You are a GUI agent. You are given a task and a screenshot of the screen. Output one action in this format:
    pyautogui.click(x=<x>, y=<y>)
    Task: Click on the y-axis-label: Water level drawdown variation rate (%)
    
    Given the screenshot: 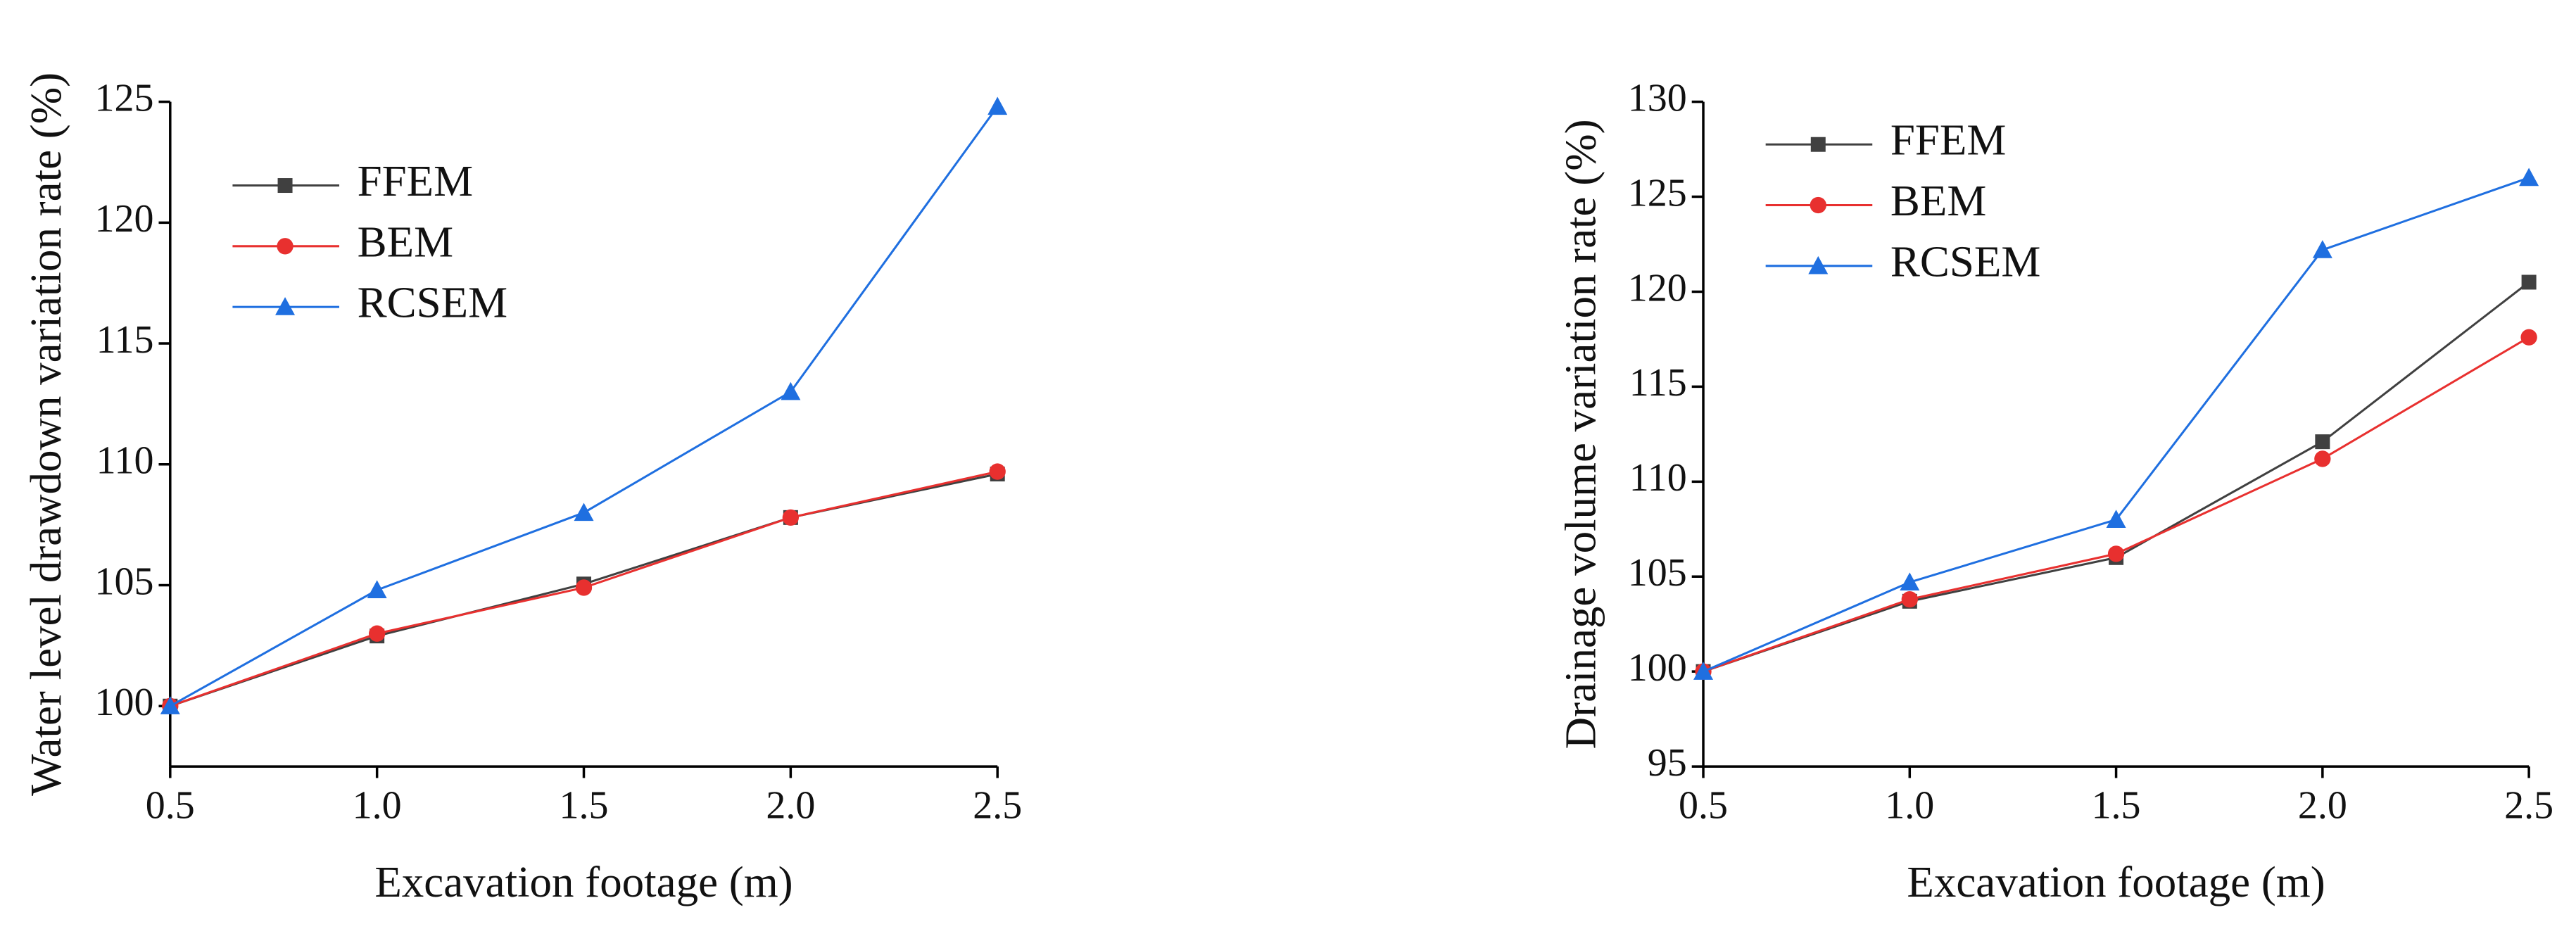 What is the action you would take?
    pyautogui.click(x=45, y=434)
    